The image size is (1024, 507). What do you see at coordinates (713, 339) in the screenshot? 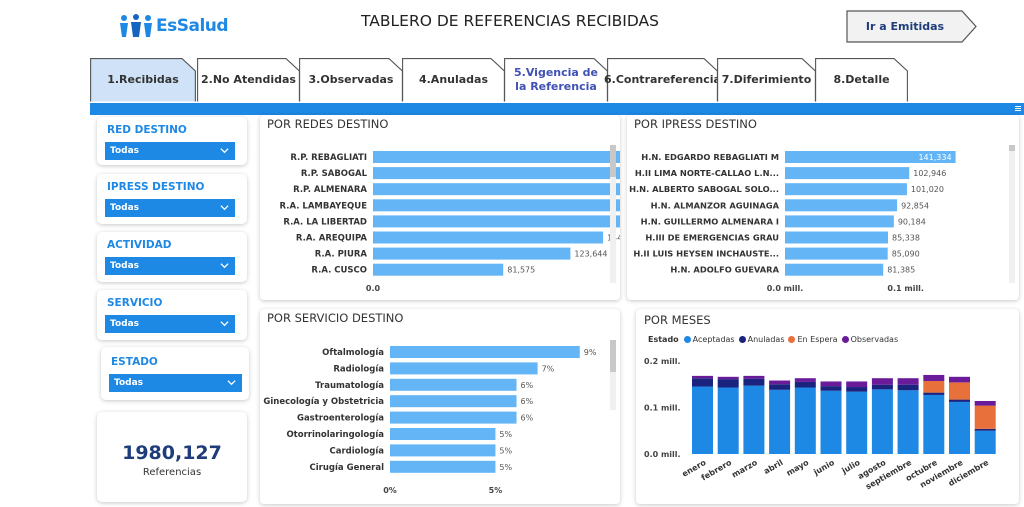
I see `legend-label: Aceptadas` at bounding box center [713, 339].